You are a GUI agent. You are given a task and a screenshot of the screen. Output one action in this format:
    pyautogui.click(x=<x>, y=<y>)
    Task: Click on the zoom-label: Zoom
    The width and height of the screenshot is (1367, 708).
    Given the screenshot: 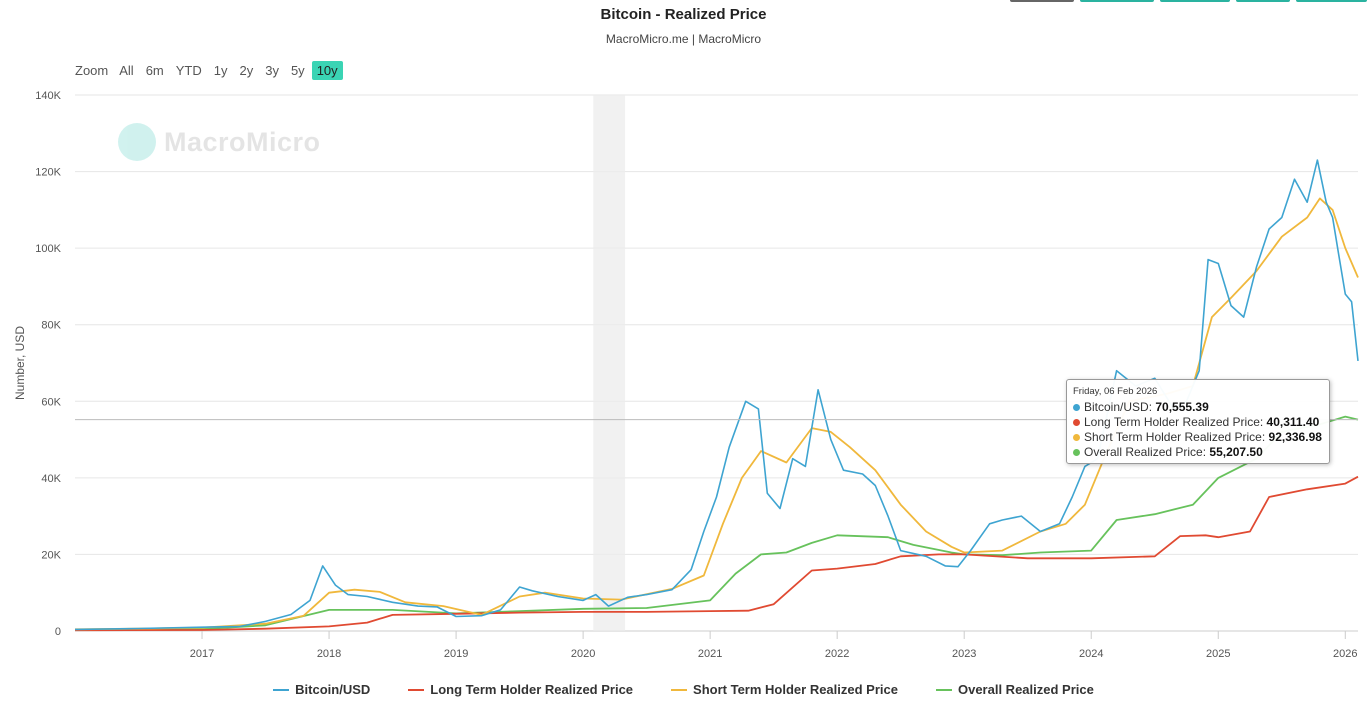 What is the action you would take?
    pyautogui.click(x=92, y=70)
    